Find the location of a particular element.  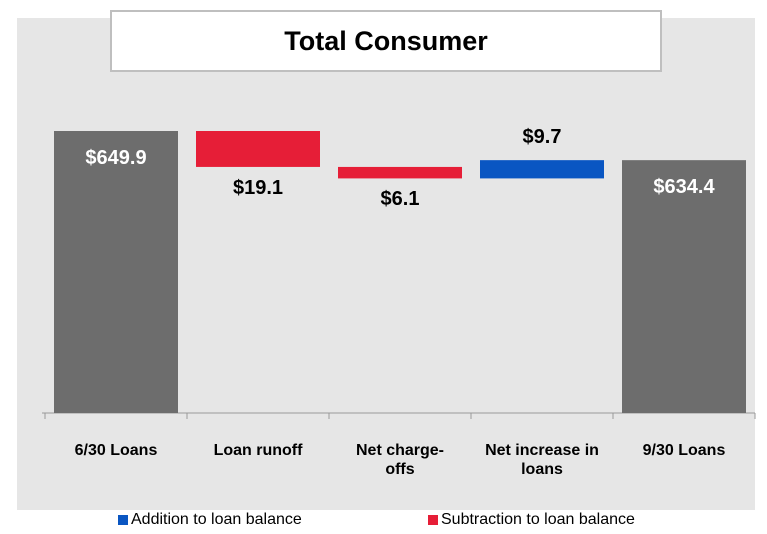

data-label: $649.9 is located at coordinates (116, 158).